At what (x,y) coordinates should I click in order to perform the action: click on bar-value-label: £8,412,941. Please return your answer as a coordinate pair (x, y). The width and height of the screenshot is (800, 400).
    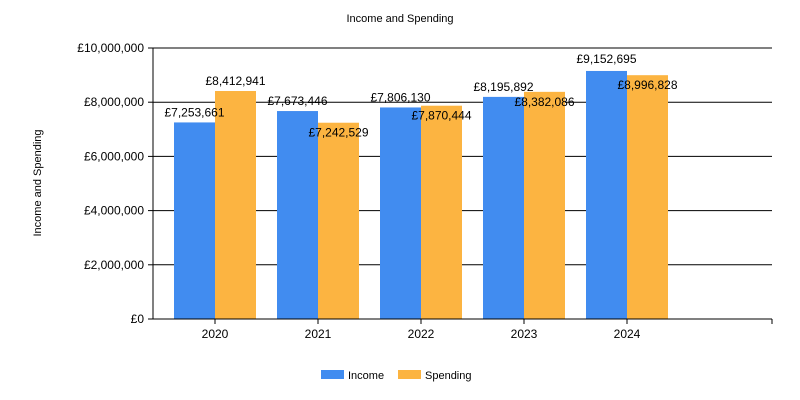
    Looking at the image, I should click on (235, 81).